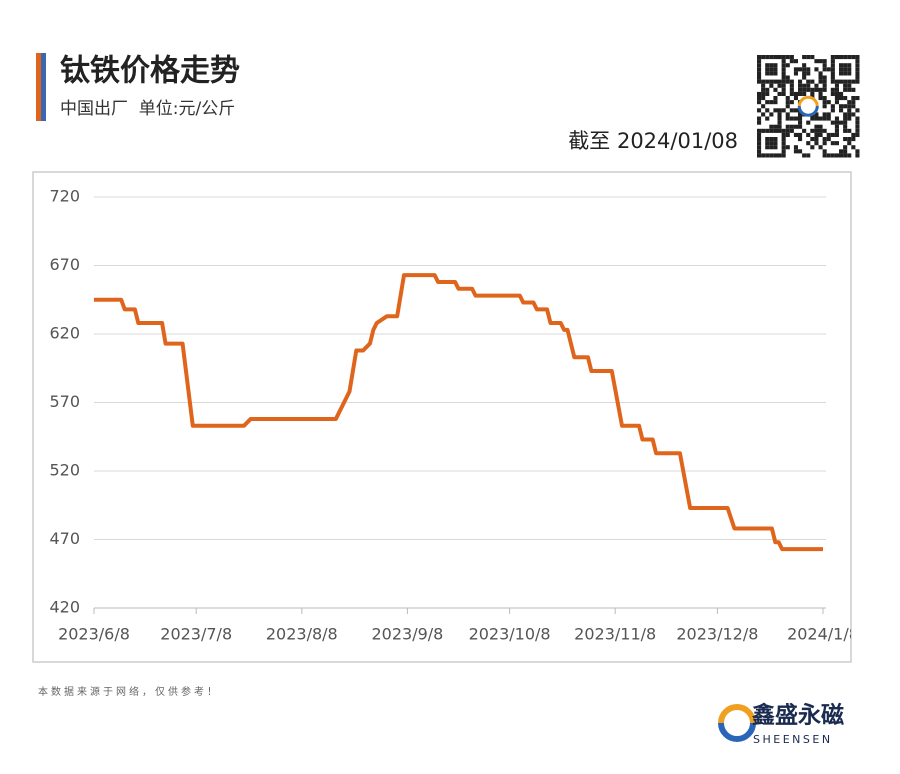 This screenshot has height=774, width=900. I want to click on qr-logo, so click(808, 106).